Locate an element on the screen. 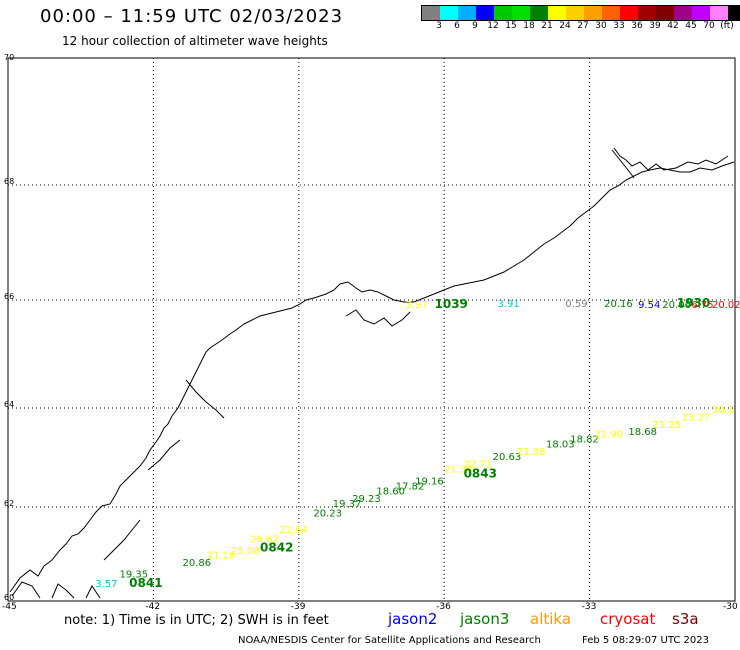  longitude-label: -42 is located at coordinates (152, 607).